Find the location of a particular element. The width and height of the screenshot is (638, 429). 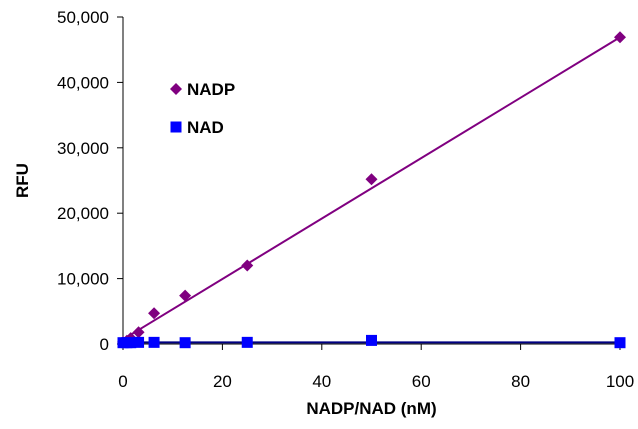

x-tick-label: 20 is located at coordinates (222, 381).